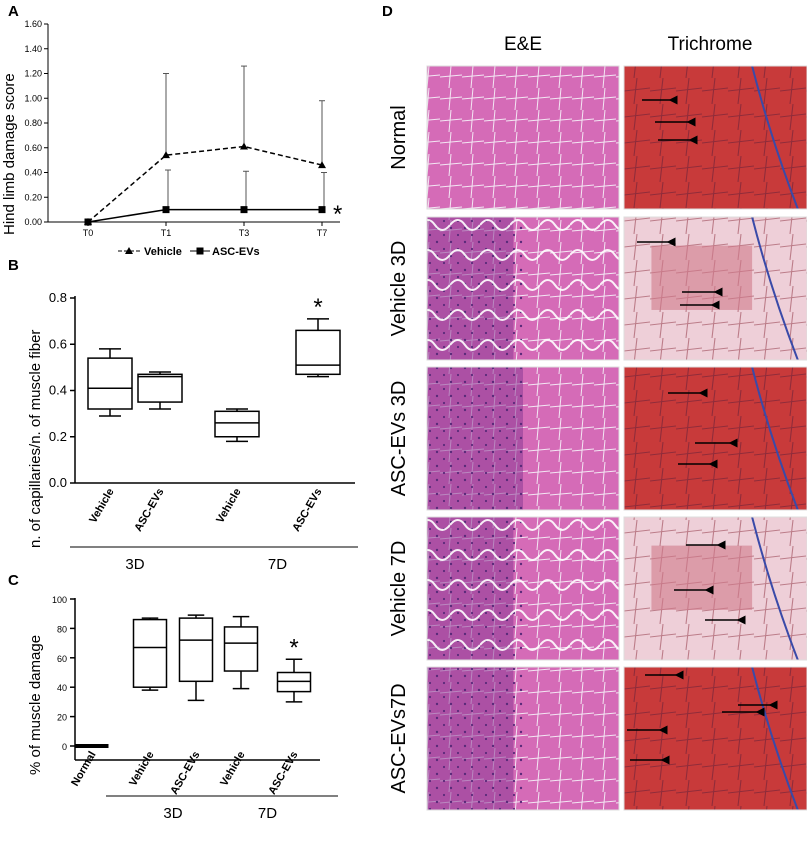 The image size is (807, 850). Describe the element at coordinates (267, 813) in the screenshot. I see `panel-c-group-label: 7D` at that location.